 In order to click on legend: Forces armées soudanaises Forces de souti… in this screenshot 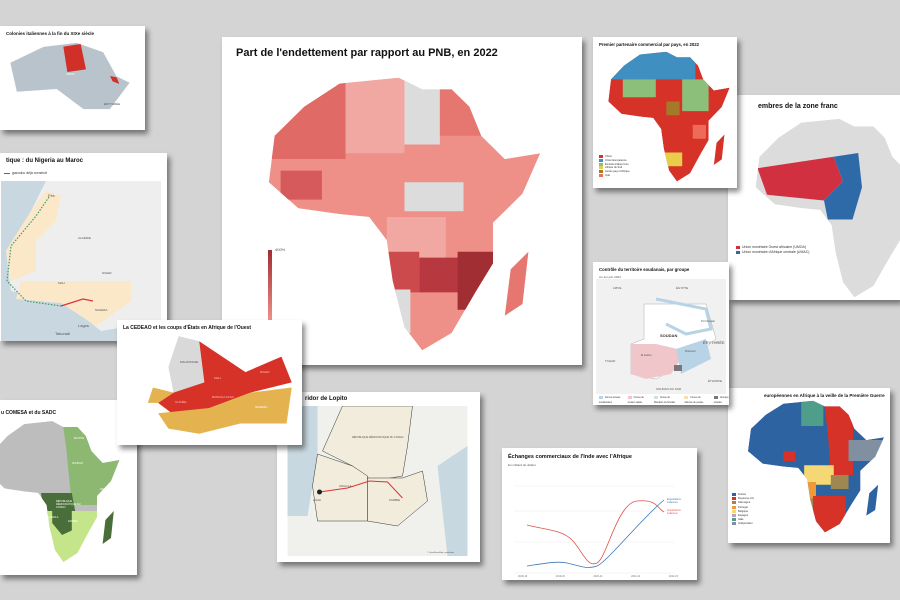, I will do `click(664, 400)`.